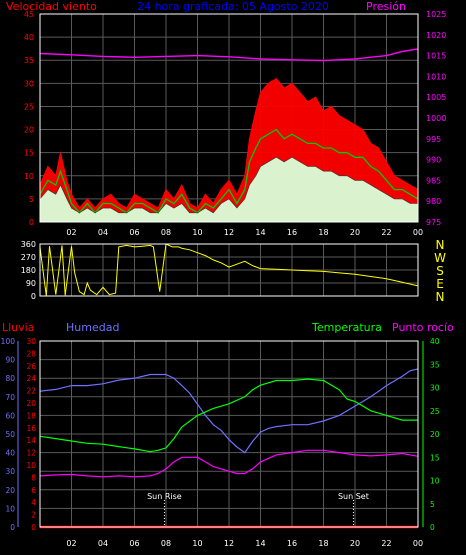  What do you see at coordinates (31, 353) in the screenshot?
I see `humidity-y-tick-label: 28` at bounding box center [31, 353].